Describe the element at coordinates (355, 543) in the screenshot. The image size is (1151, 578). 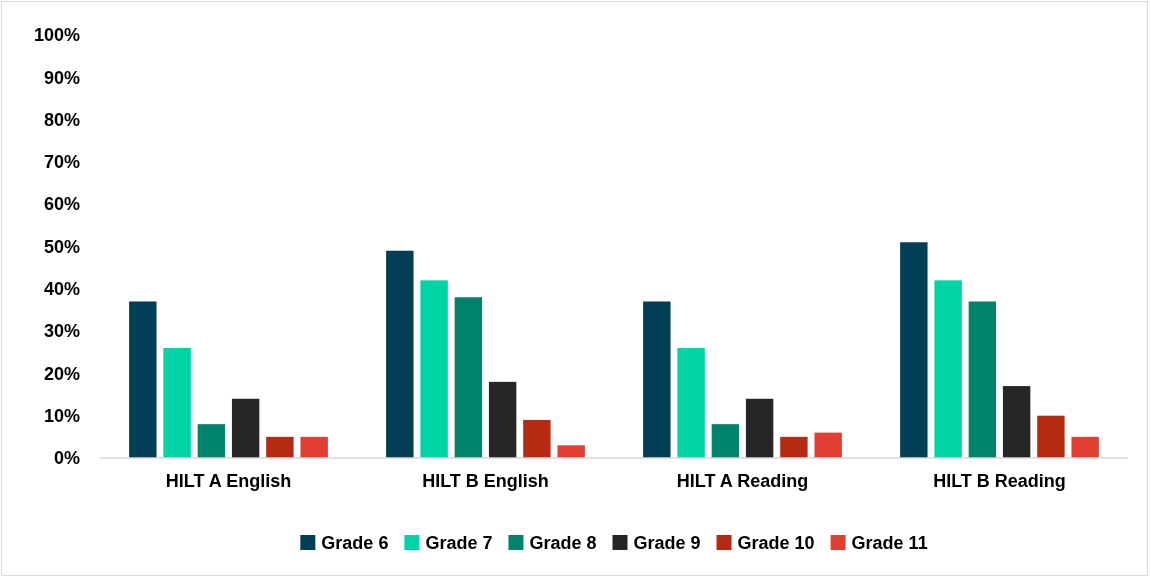
I see `legend-label: Grade 6` at that location.